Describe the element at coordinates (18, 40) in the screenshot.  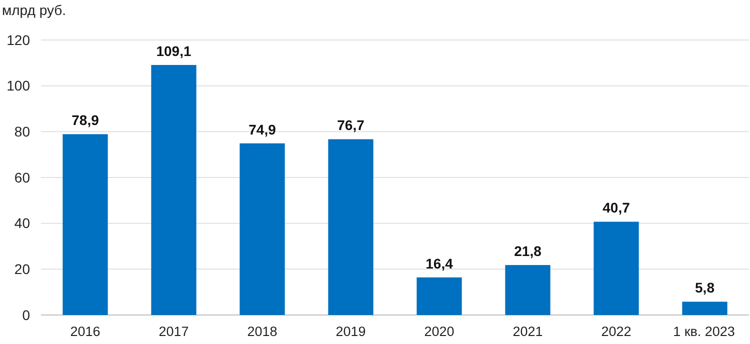
I see `y-tick-label: 120` at that location.